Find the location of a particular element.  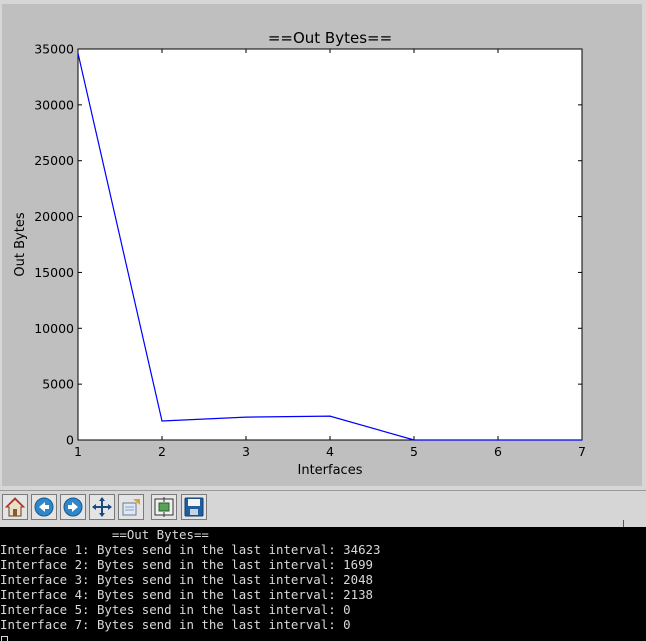

y-tick-label: 0 is located at coordinates (70, 440).